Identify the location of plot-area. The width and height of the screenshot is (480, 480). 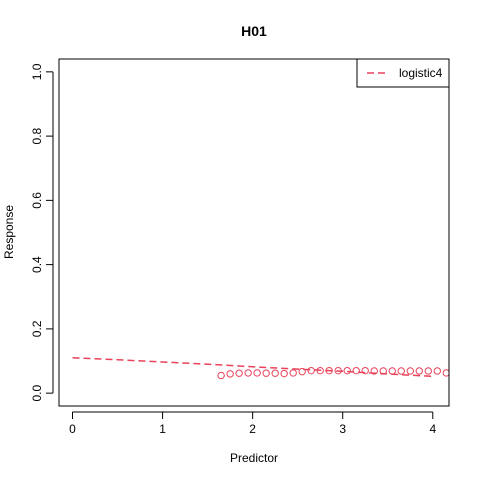
(260, 368).